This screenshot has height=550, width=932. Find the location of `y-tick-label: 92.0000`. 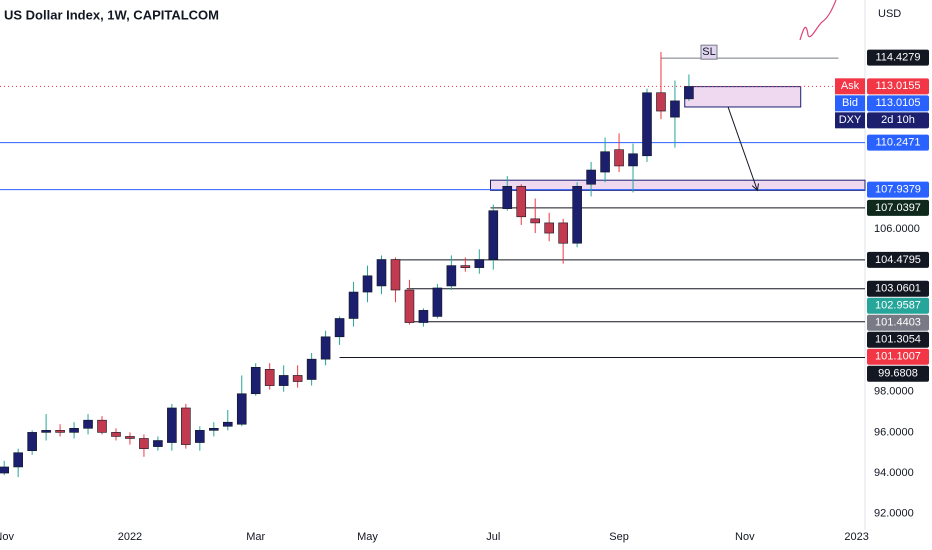

y-tick-label: 92.0000 is located at coordinates (894, 514).